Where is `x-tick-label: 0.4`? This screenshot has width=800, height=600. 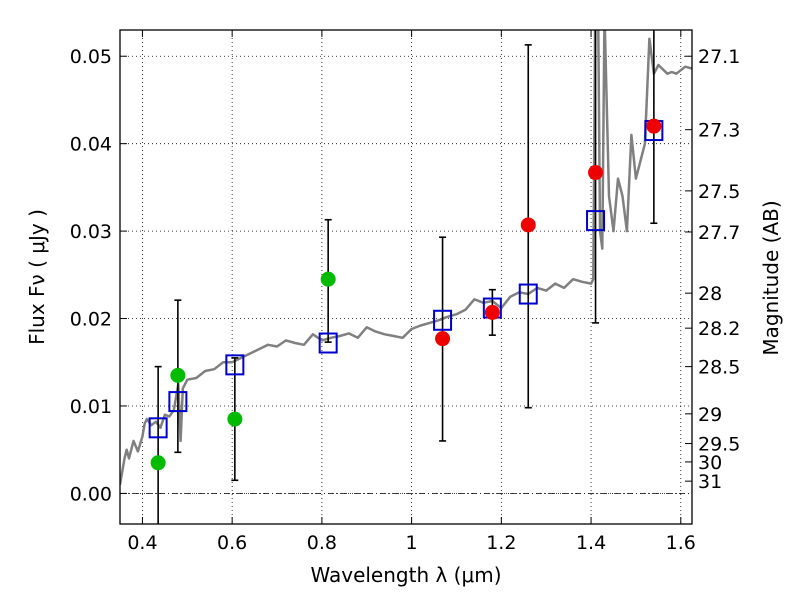 x-tick-label: 0.4 is located at coordinates (142, 543).